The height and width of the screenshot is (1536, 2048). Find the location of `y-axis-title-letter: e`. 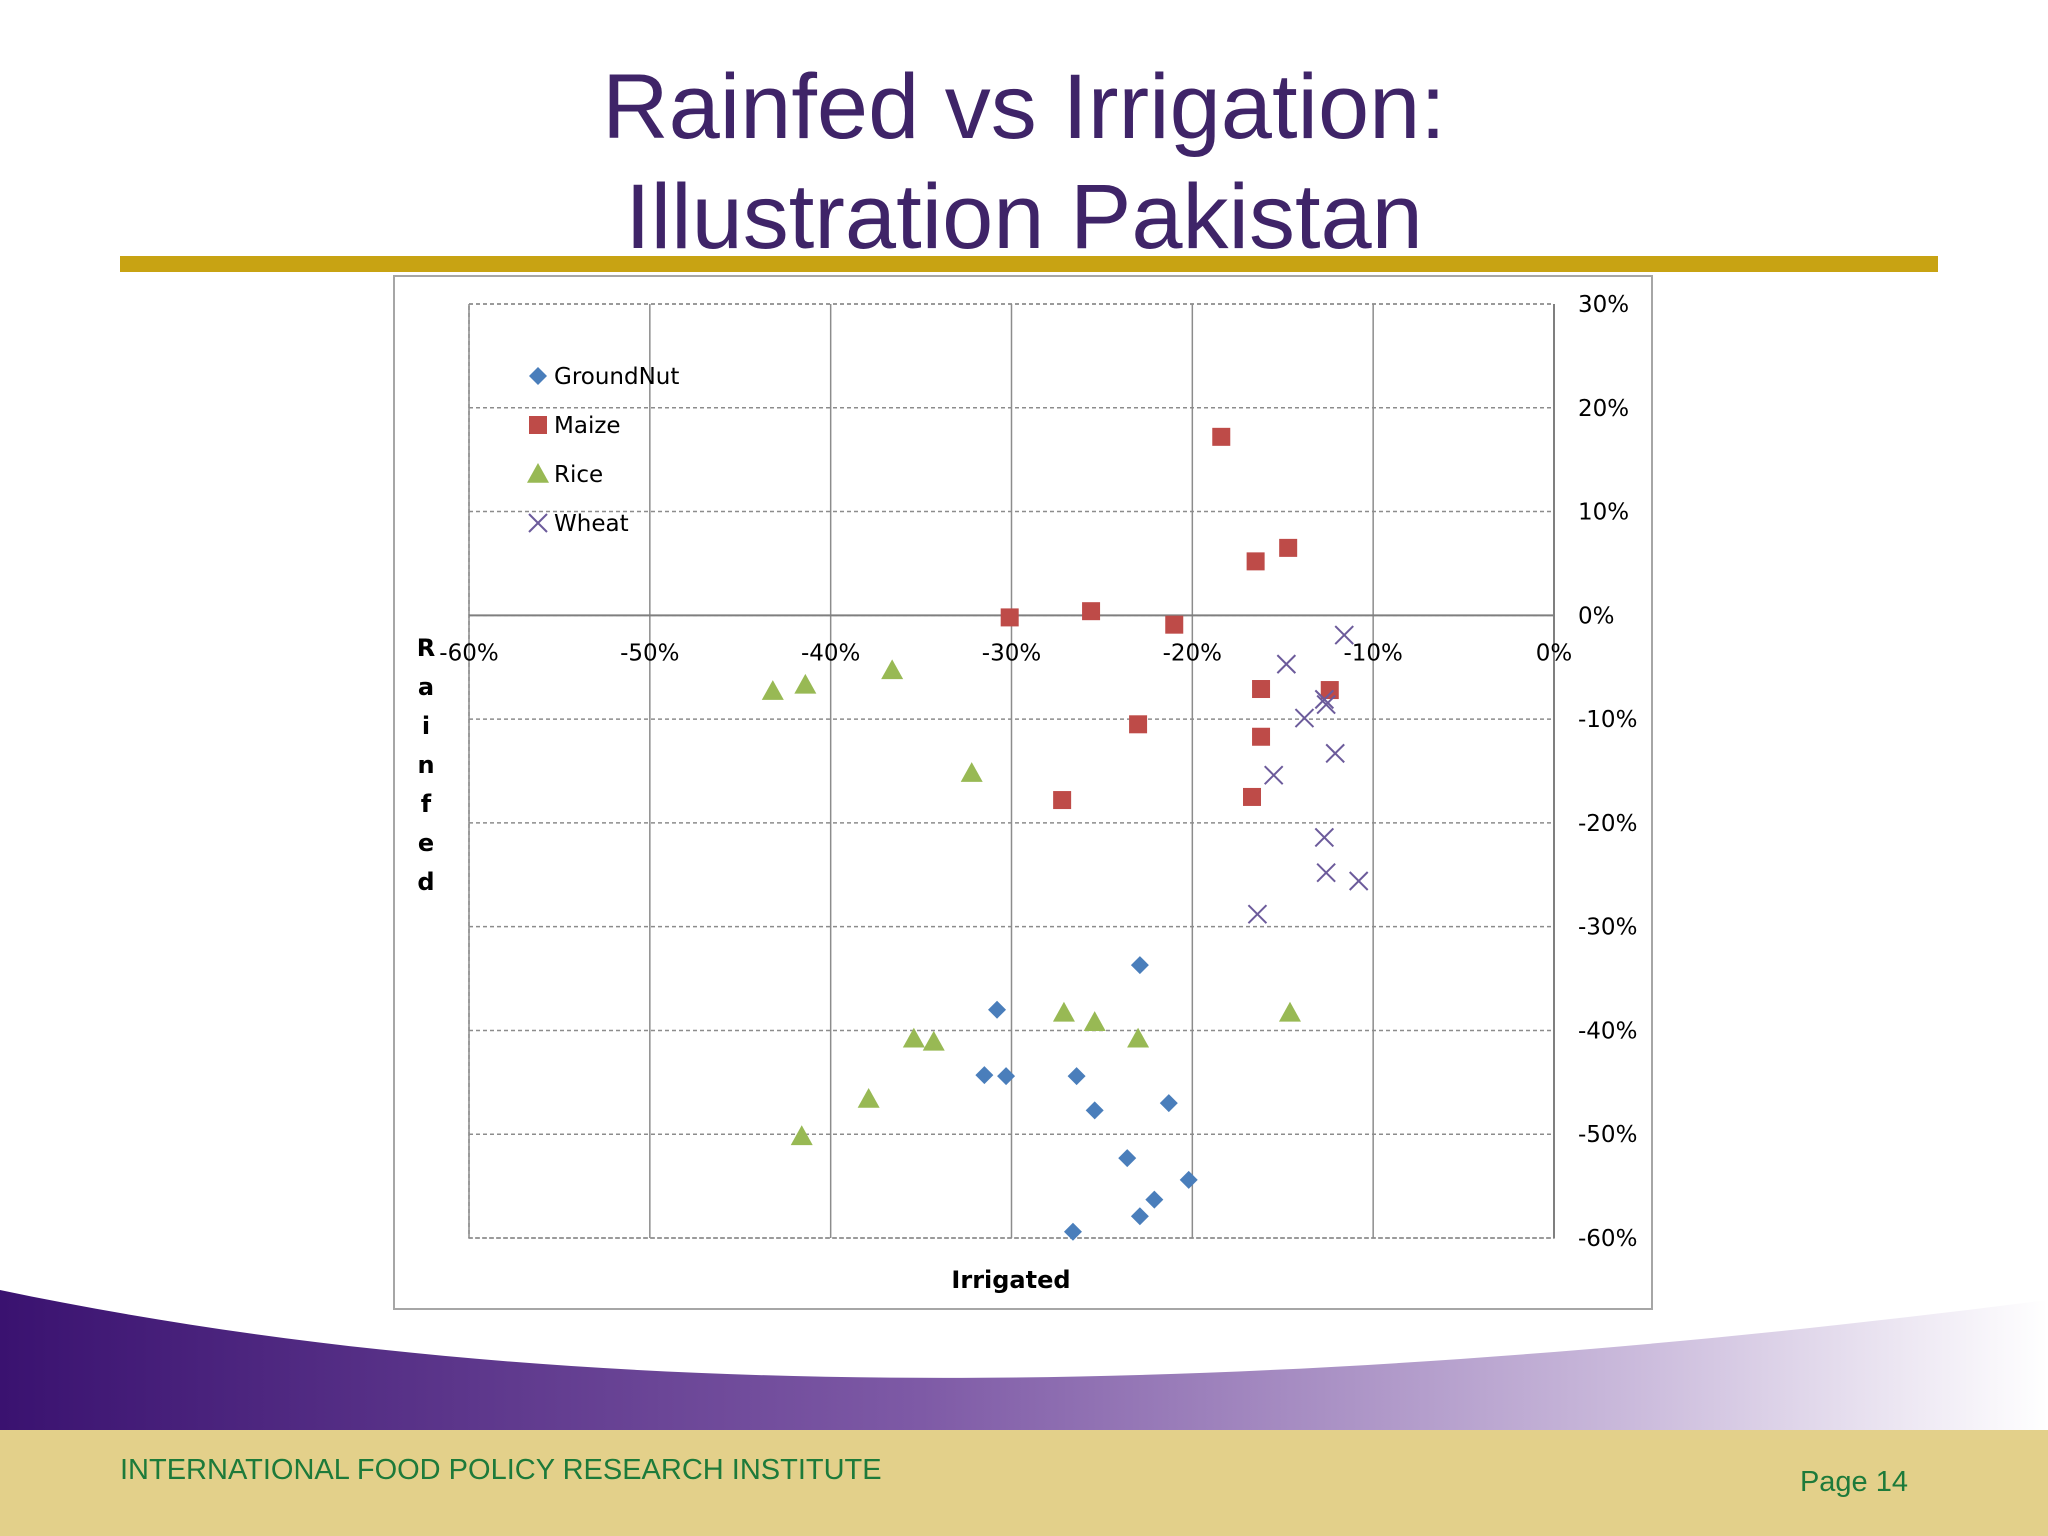

y-axis-title-letter: e is located at coordinates (426, 843).